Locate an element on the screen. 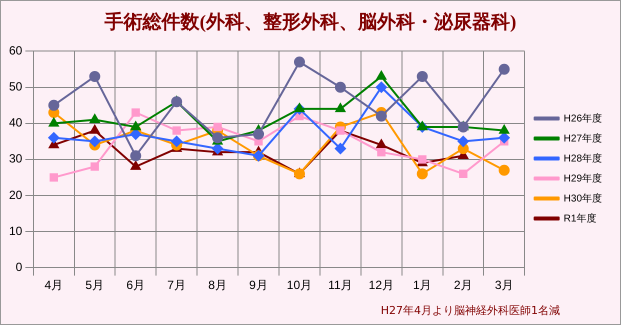  x-tick-label: 1月 is located at coordinates (422, 285).